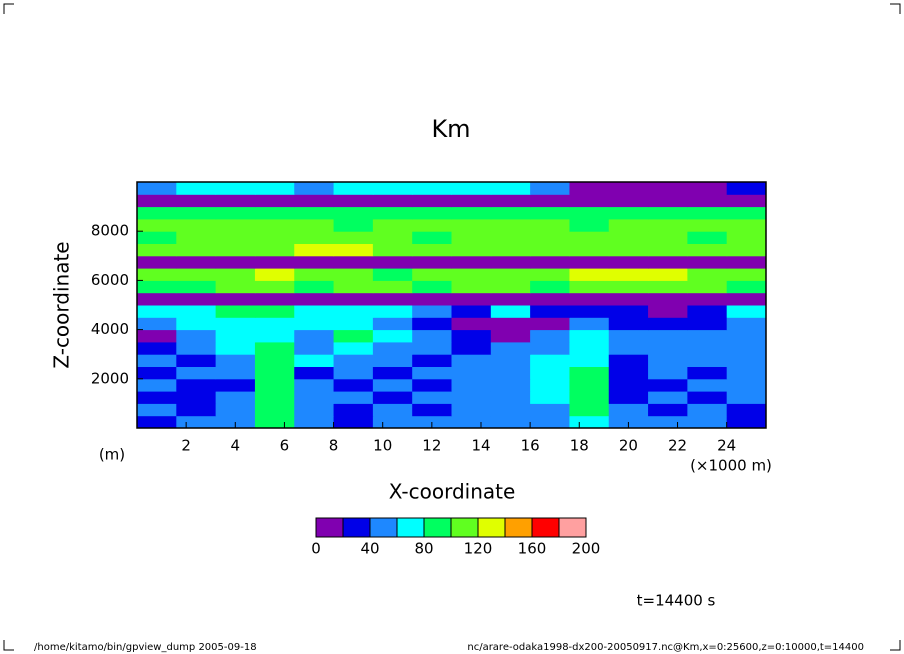 This screenshot has width=904, height=654. Describe the element at coordinates (480, 446) in the screenshot. I see `x-tick-label: 14` at that location.